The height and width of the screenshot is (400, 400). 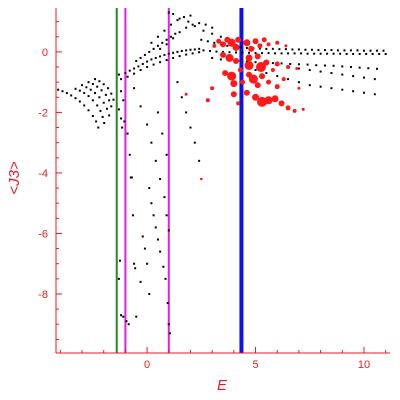 What do you see at coordinates (14, 178) in the screenshot?
I see `y-axis-title: <J3>` at bounding box center [14, 178].